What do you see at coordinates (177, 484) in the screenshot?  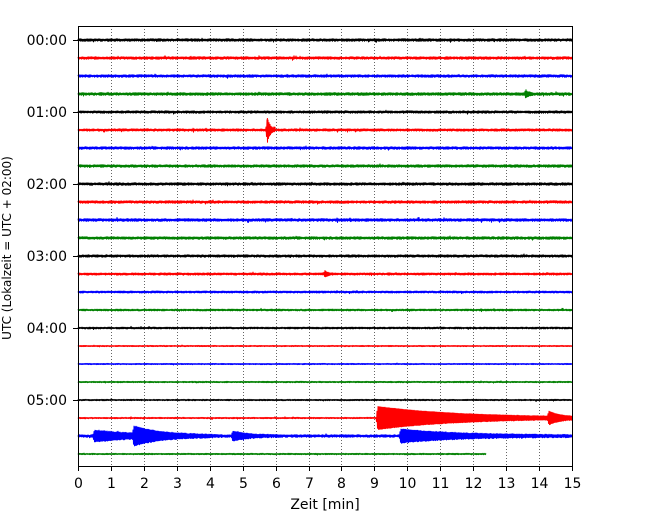 I see `x-tick-label-3: 3` at bounding box center [177, 484].